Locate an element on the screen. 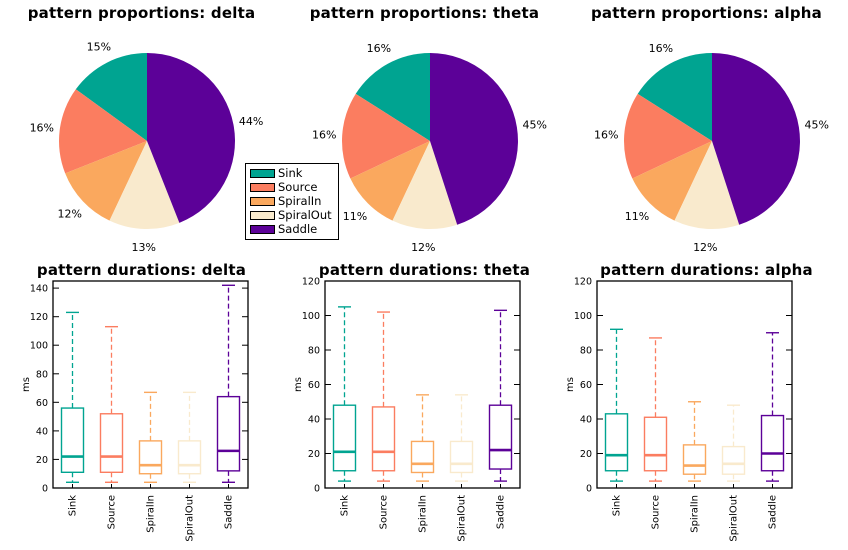 The image size is (848, 550). legend-item-spiralin: SpiralIn is located at coordinates (291, 201).